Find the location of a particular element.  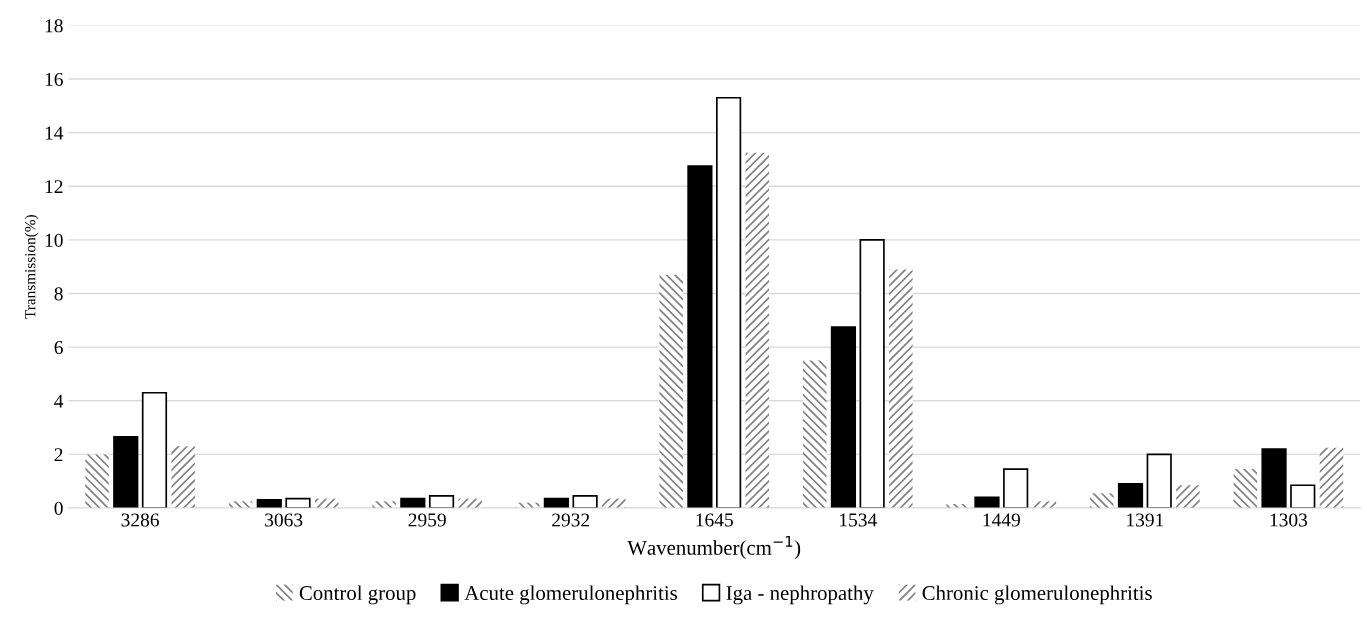

legend-label: Iga - nephropathy is located at coordinates (800, 595).